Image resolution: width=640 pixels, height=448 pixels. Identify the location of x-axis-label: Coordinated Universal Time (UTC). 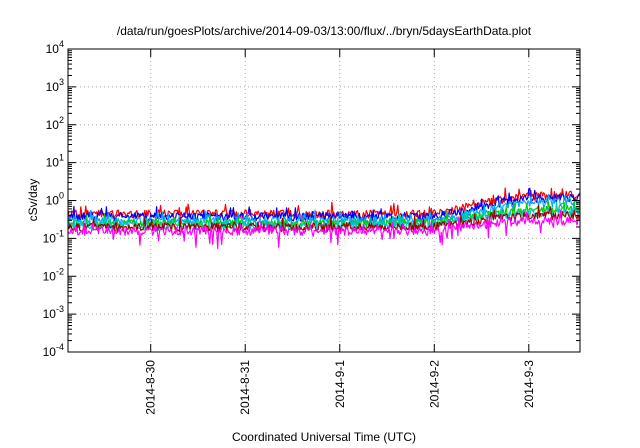
(324, 437).